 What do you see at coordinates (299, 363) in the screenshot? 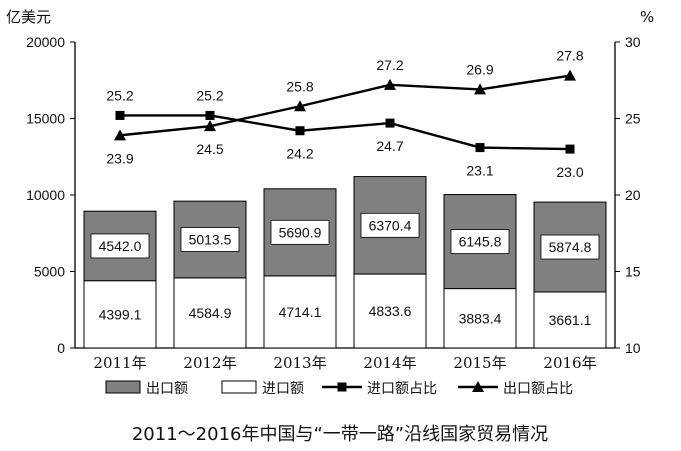
I see `x-category-label: 2013年` at bounding box center [299, 363].